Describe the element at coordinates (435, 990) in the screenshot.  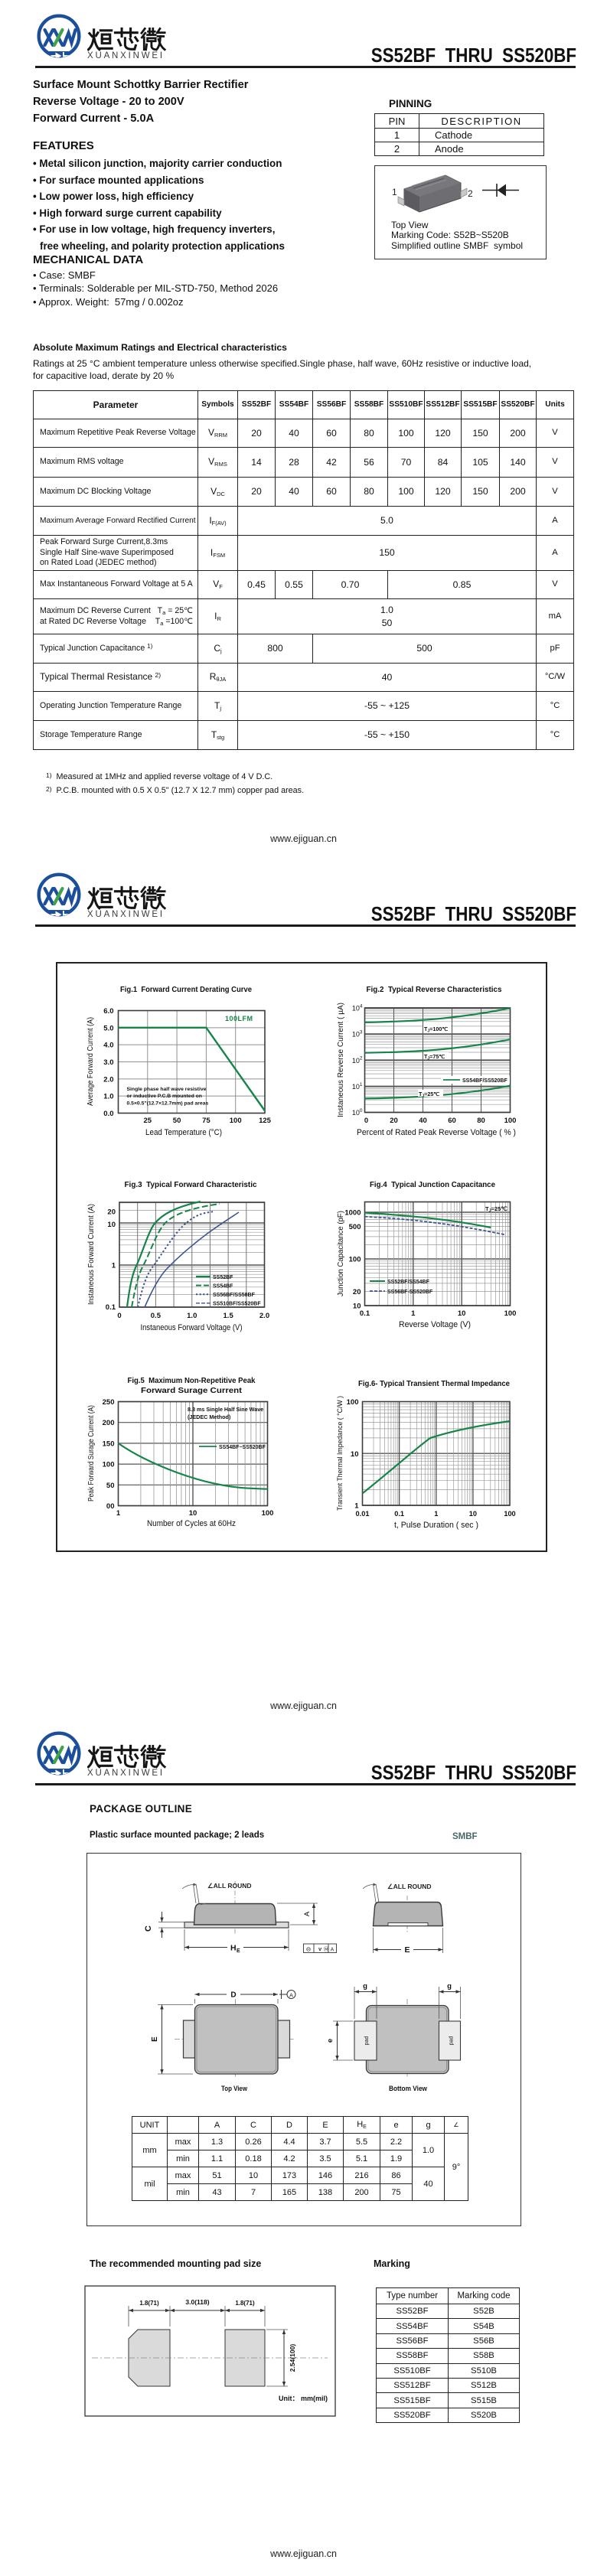
I see `svg-text:Fig.2 Typical Reverse Charact: Fig.2 Typical Reverse Characteristics` at that location.